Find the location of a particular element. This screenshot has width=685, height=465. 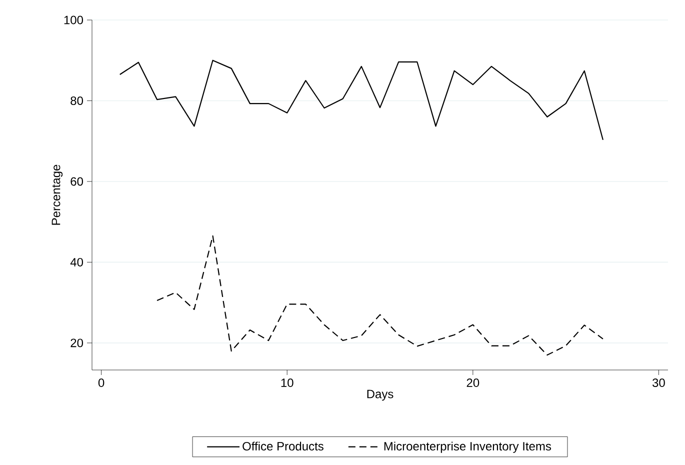

y-axis-title: Percentage is located at coordinates (57, 194).